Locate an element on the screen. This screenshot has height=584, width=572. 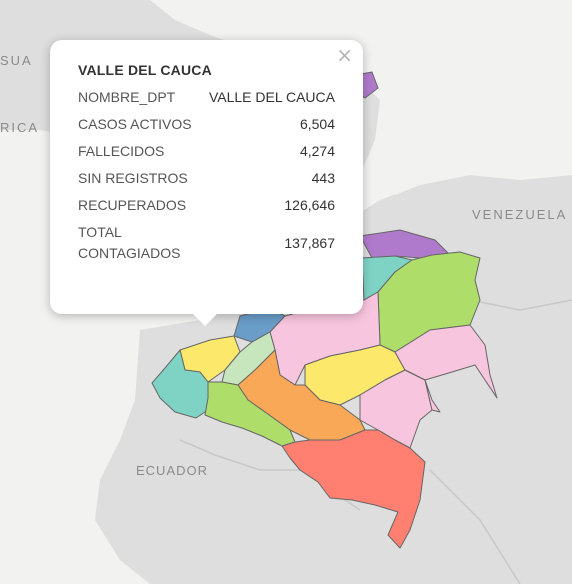
caribbean-coast is located at coordinates (481, 172).